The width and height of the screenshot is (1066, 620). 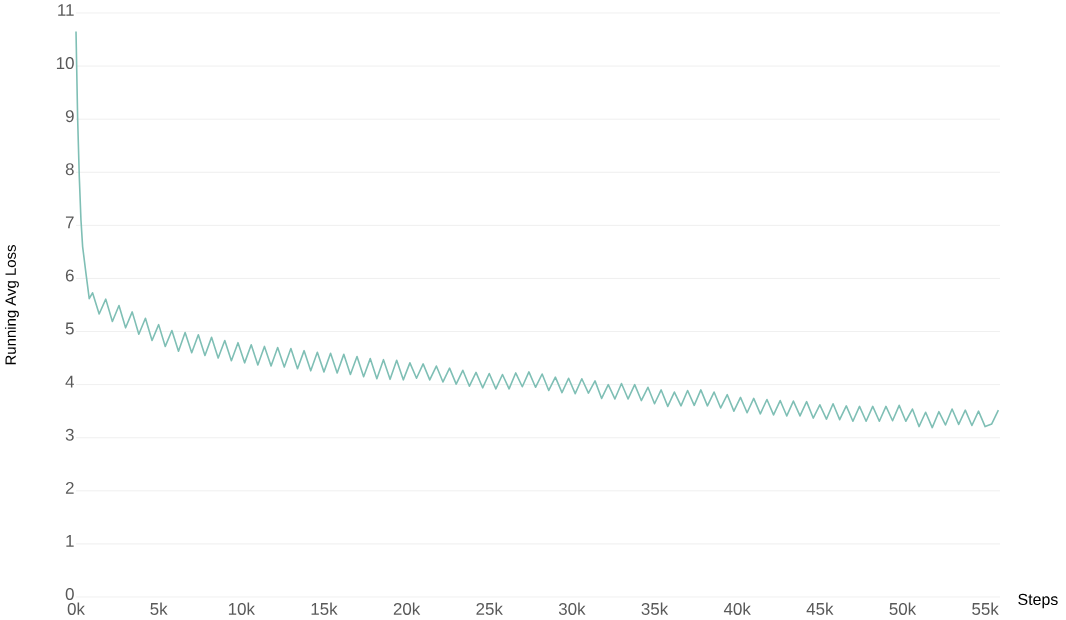 What do you see at coordinates (11, 305) in the screenshot?
I see `y-axis-title: Running Avg Loss` at bounding box center [11, 305].